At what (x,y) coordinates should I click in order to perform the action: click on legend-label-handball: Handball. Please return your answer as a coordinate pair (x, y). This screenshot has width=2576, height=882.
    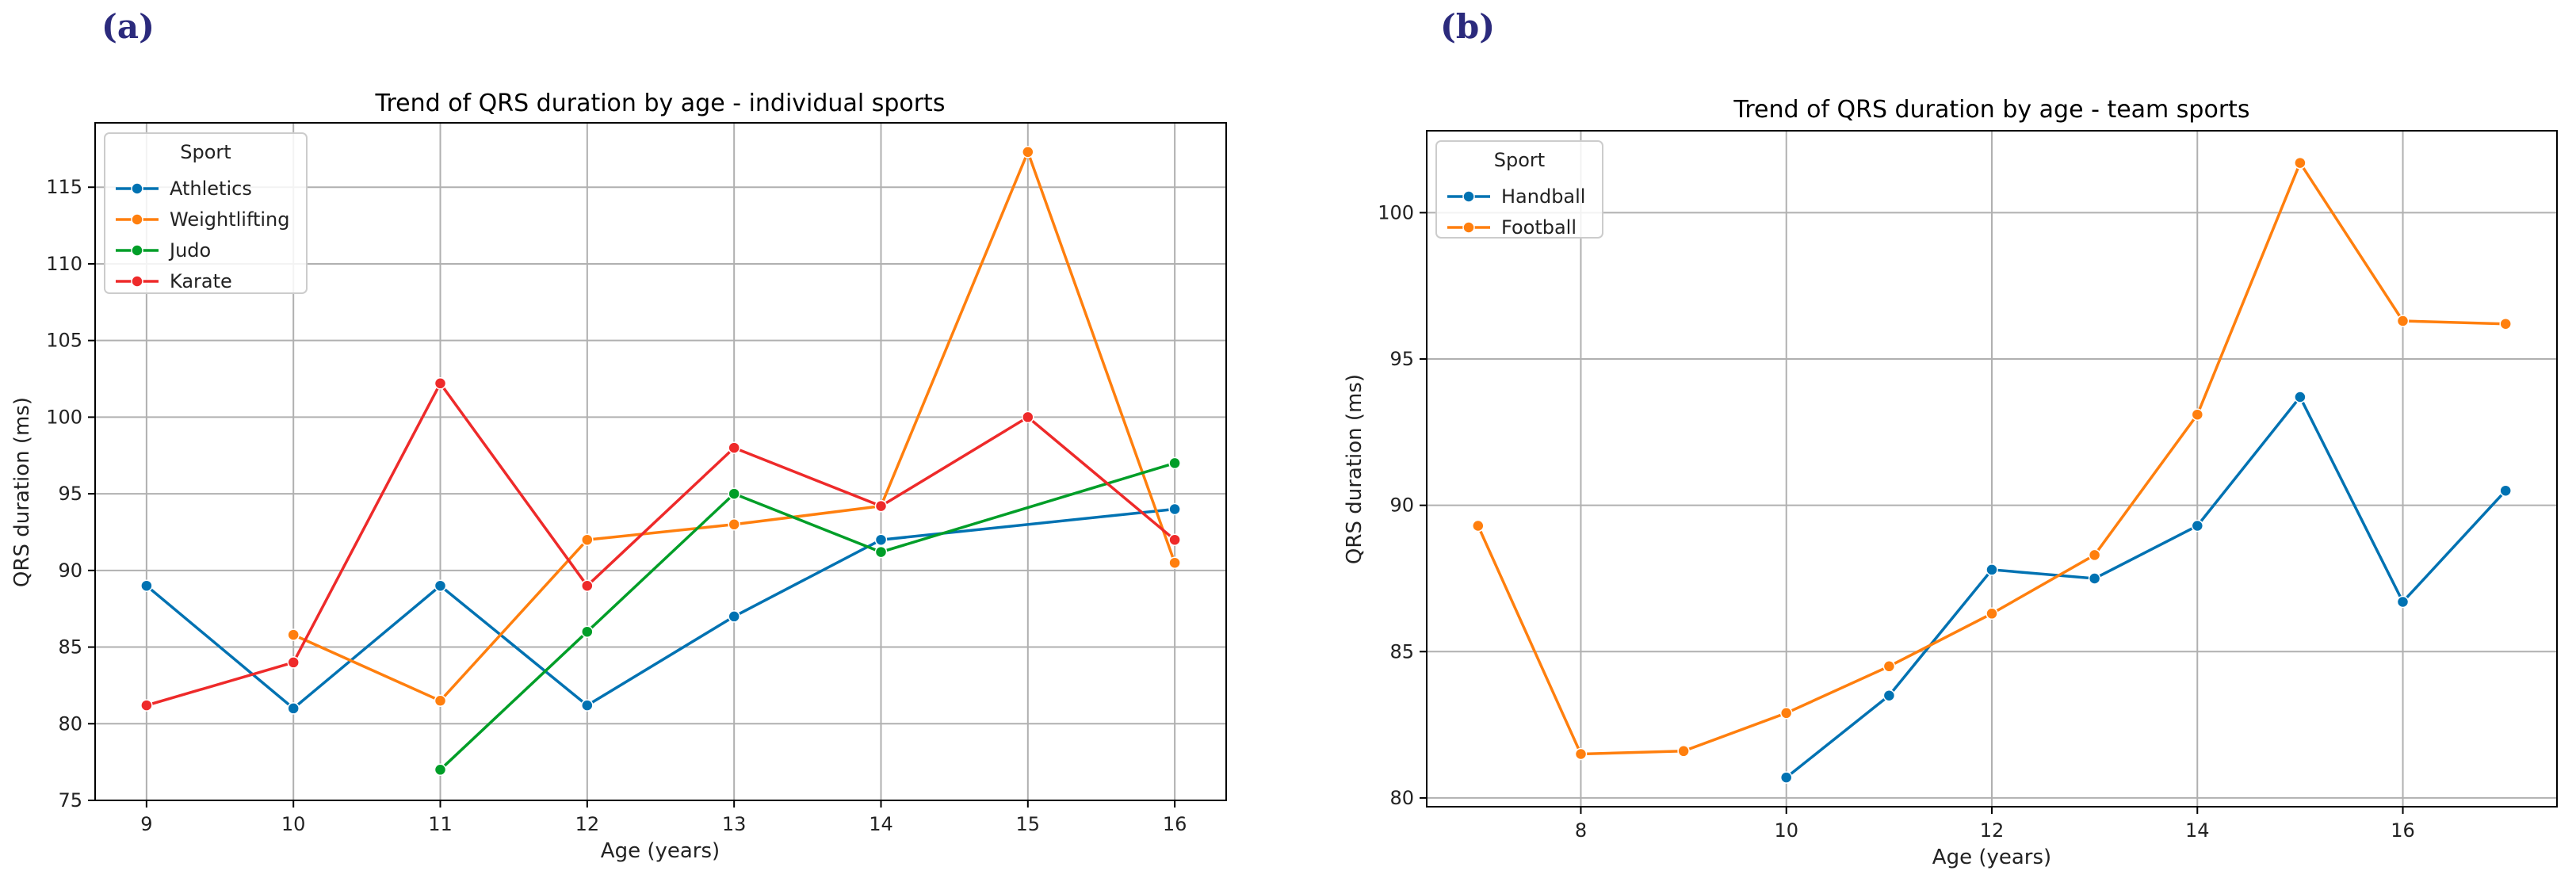
    Looking at the image, I should click on (1543, 196).